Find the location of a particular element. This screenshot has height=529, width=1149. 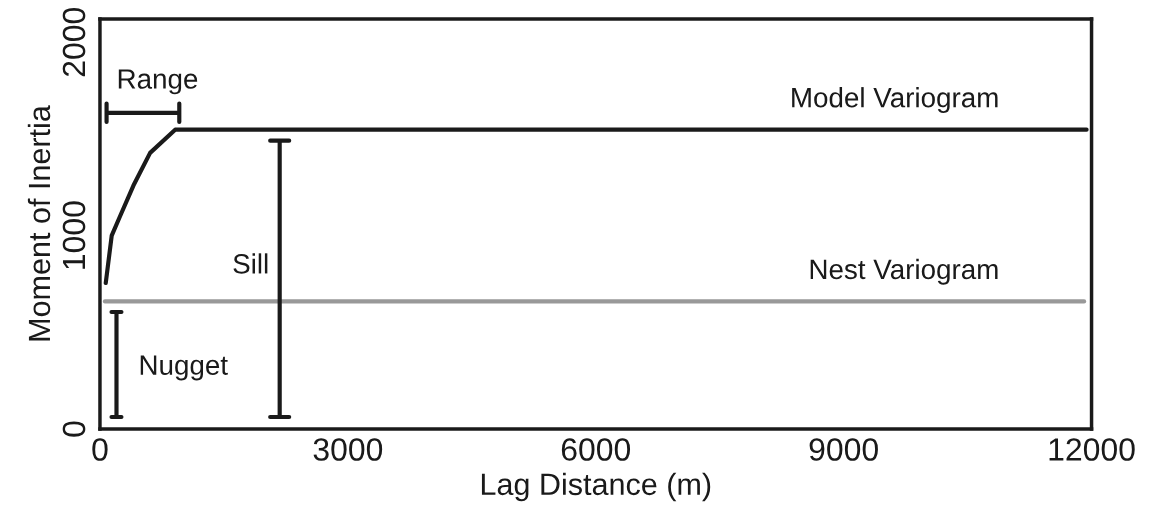

y-tick-label: 0 is located at coordinates (74, 429).